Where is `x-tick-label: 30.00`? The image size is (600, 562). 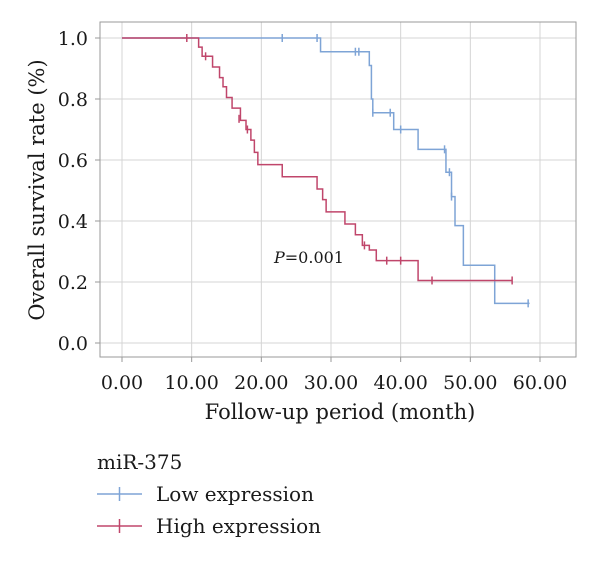 x-tick-label: 30.00 is located at coordinates (331, 383).